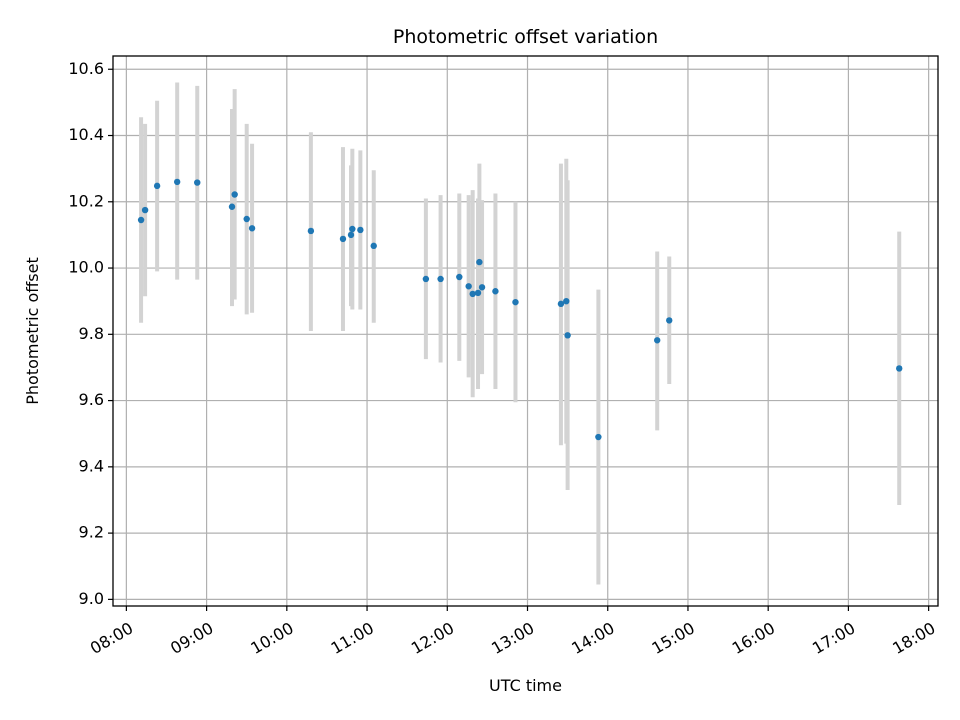  Describe the element at coordinates (86, 134) in the screenshot. I see `y-tick-label: 10.4` at that location.